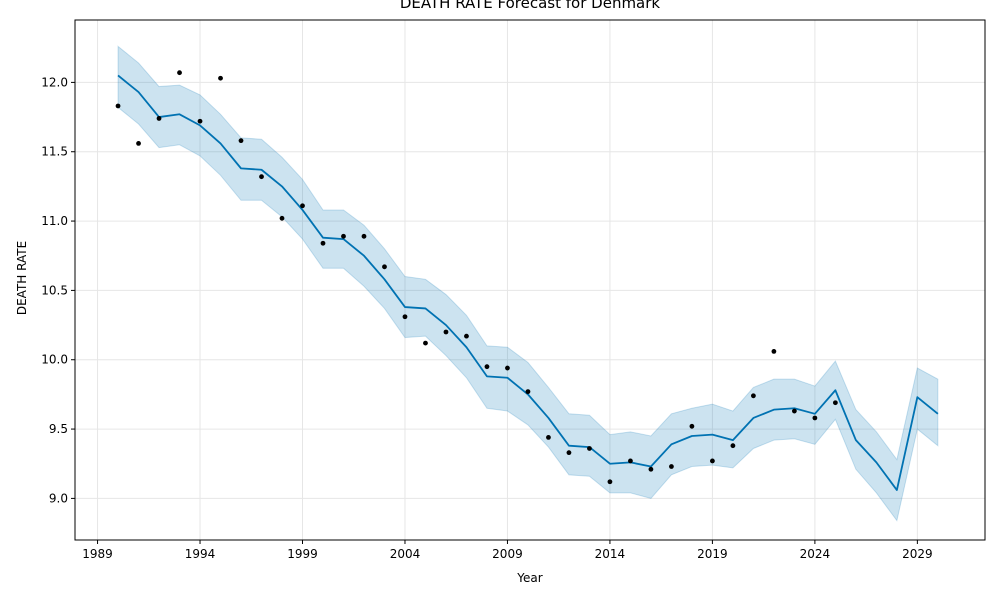 The height and width of the screenshot is (600, 1000). I want to click on y-tick-label: 12.0, so click(54, 82).